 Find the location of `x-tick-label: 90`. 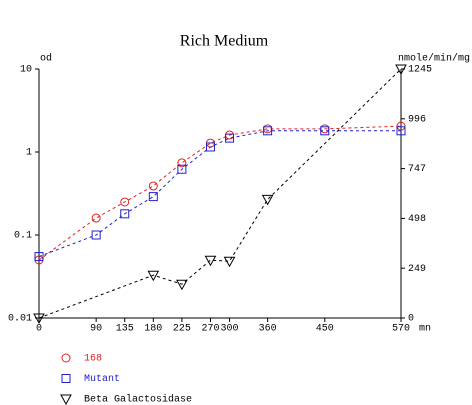

x-tick-label: 90 is located at coordinates (96, 329).